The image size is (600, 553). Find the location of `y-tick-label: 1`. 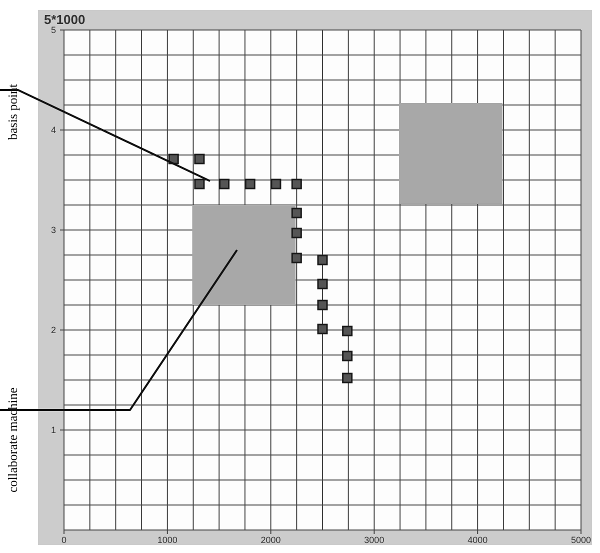

y-tick-label: 1 is located at coordinates (53, 430).